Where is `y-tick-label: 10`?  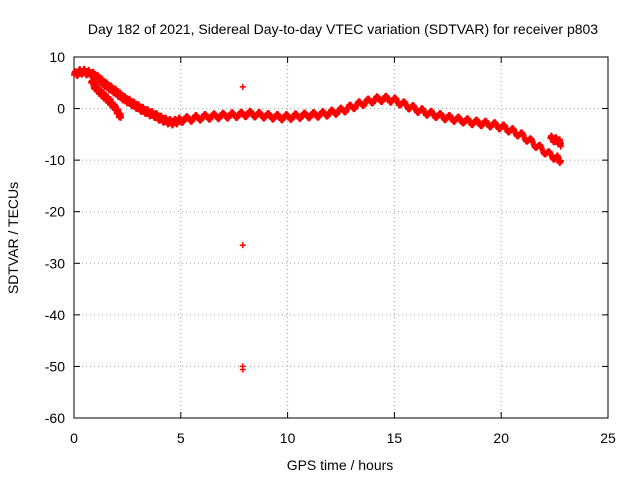 y-tick-label: 10 is located at coordinates (57, 57).